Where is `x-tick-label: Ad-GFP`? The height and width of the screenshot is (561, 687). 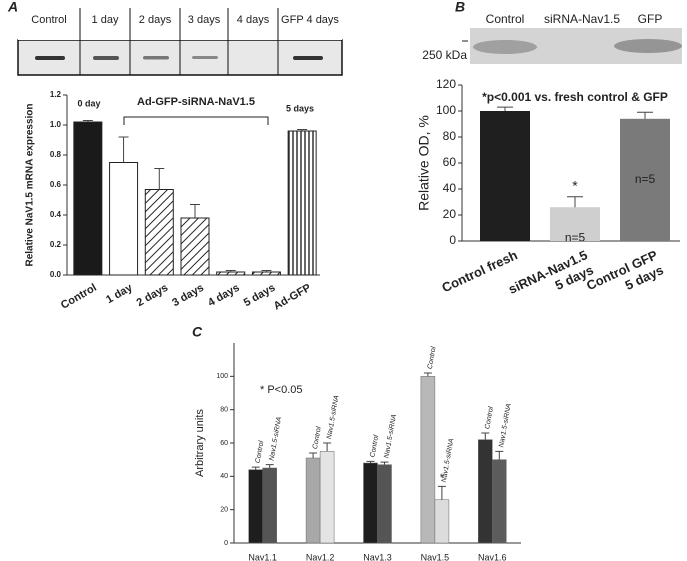
x-tick-label: Ad-GFP is located at coordinates (292, 297).